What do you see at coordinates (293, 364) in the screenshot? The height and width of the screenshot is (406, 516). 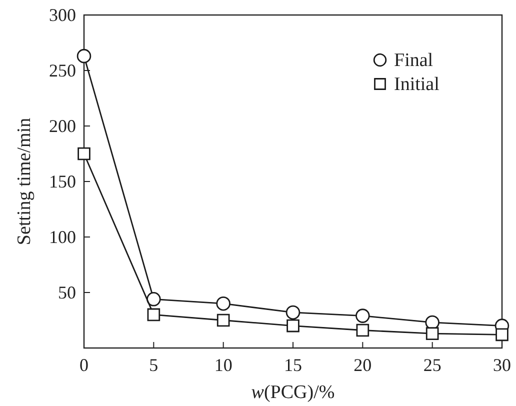 I see `x-tick-label: 15` at bounding box center [293, 364].